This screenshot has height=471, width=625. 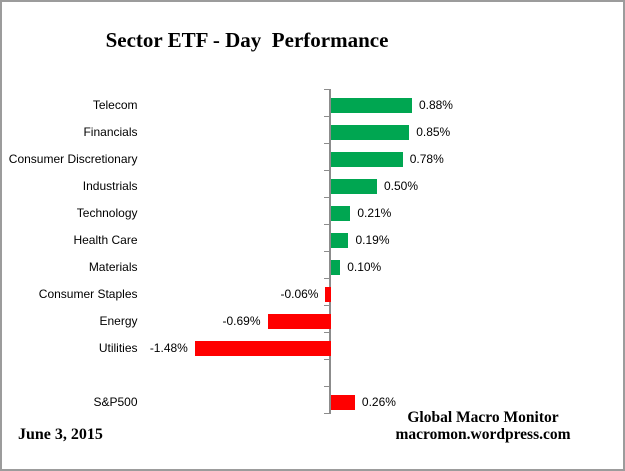 I want to click on bar-financials, so click(x=370, y=132).